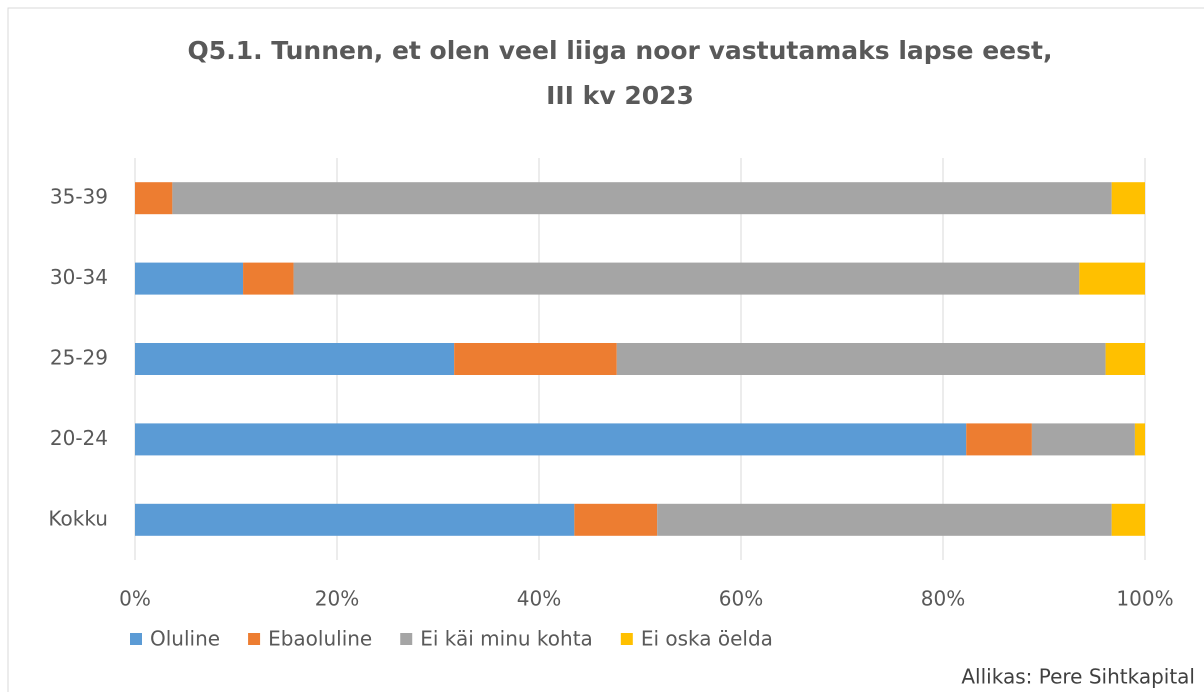 This screenshot has height=692, width=1204. What do you see at coordinates (539, 599) in the screenshot?
I see `x-tick-label: 40%` at bounding box center [539, 599].